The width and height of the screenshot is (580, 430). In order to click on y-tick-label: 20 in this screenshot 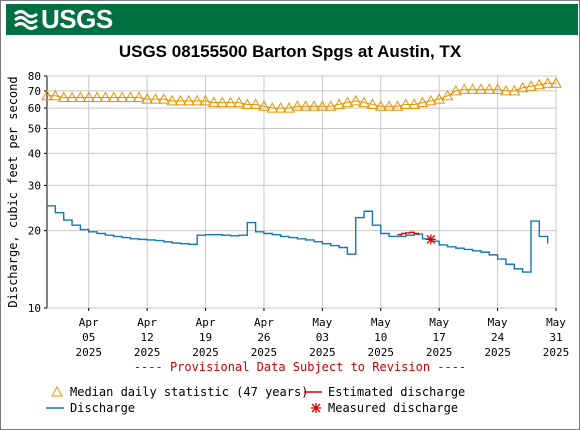, I will do `click(34, 231)`.